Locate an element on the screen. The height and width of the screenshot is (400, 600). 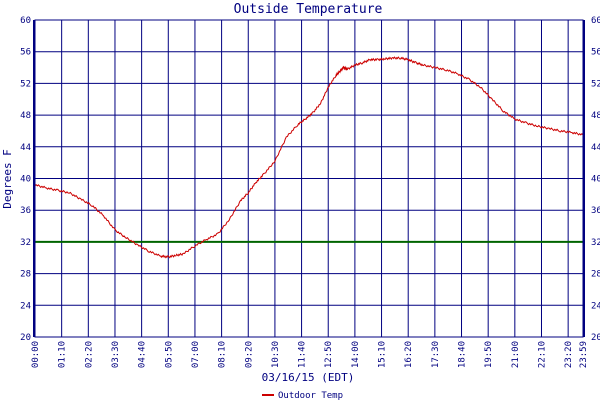
x-tick-label: 16:20 is located at coordinates (409, 354).